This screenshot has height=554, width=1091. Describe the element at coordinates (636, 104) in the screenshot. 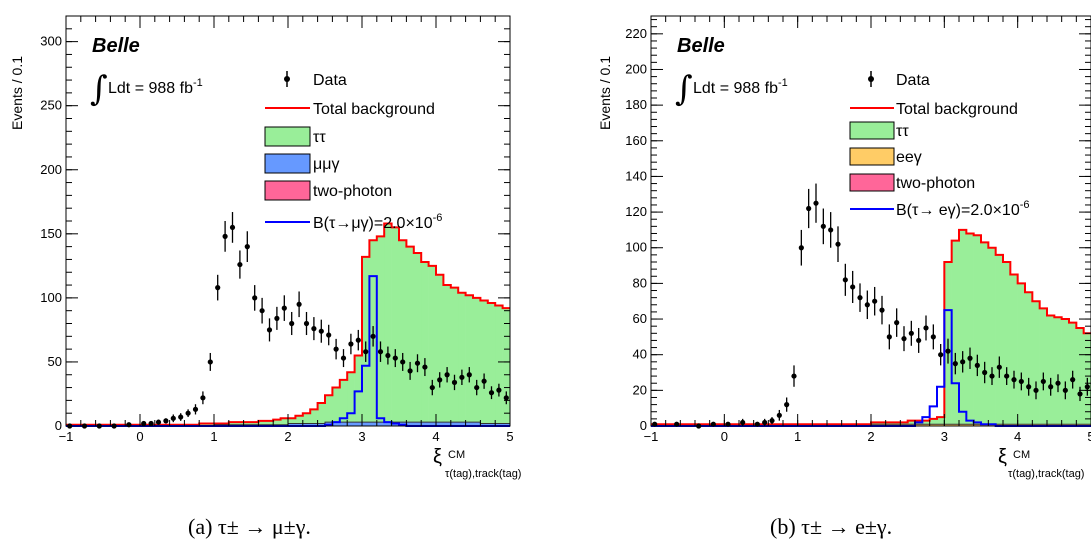

I see `y-tick-label: 180` at that location.